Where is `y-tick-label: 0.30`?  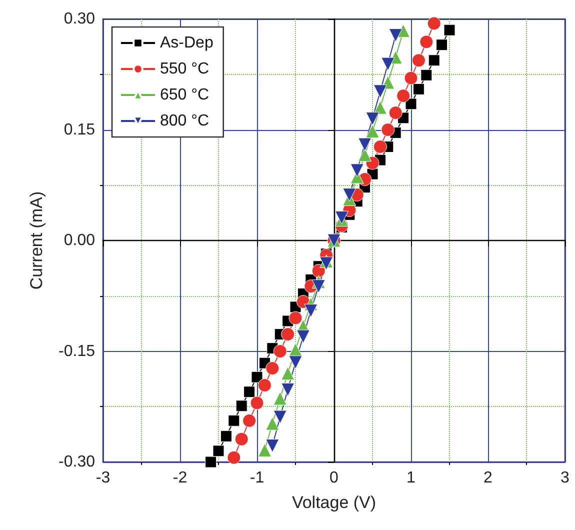
y-tick-label: 0.30 is located at coordinates (80, 19).